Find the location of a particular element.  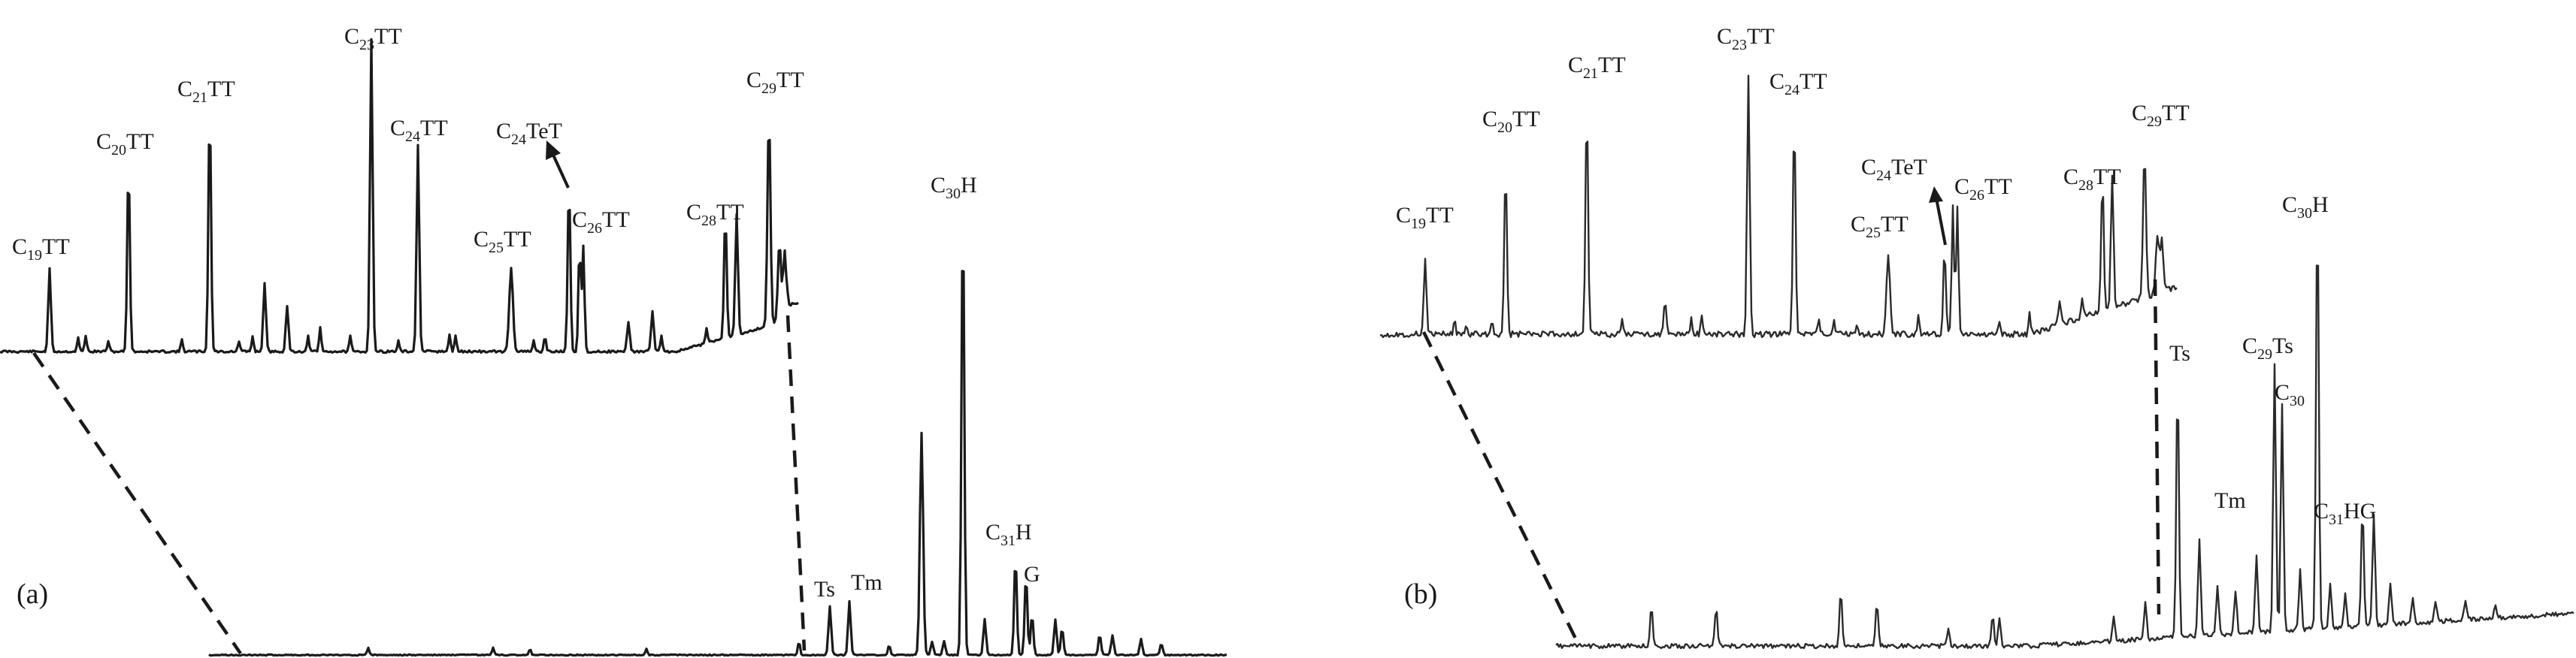

peak-label-c23tt-b: C23TT is located at coordinates (1746, 39).